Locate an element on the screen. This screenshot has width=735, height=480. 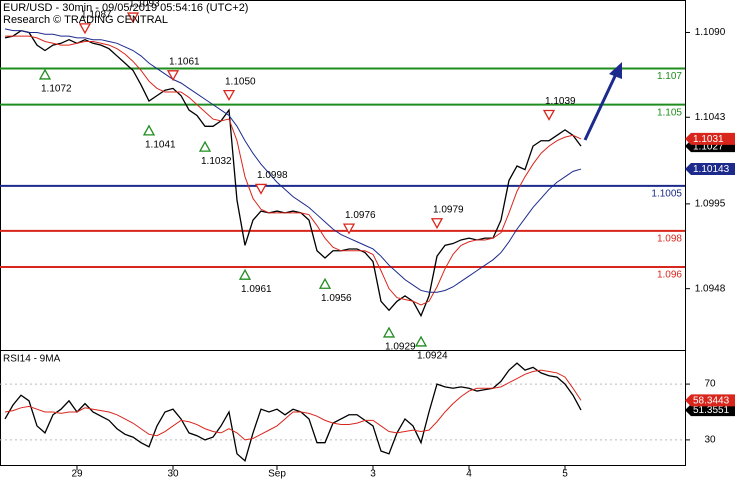
pivot-label: 1.0998 is located at coordinates (272, 175).